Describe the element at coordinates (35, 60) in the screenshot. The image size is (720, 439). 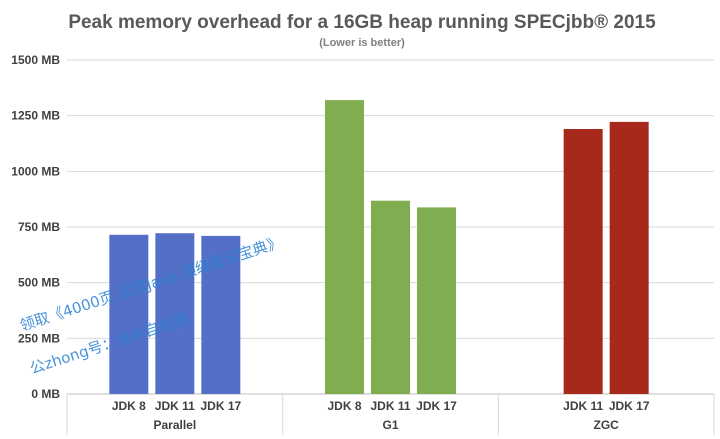
I see `y-tick-label: 1500 MB` at that location.